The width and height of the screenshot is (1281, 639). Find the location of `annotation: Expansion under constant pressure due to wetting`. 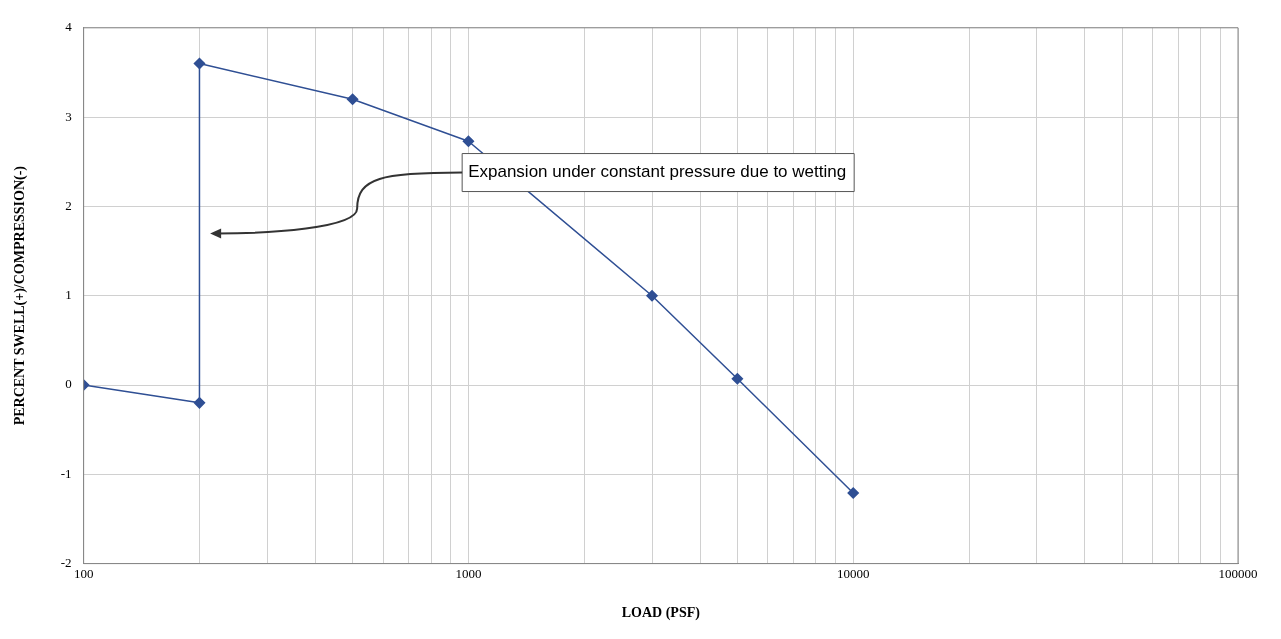

annotation: Expansion under constant pressure due to wetting is located at coordinates (657, 172).